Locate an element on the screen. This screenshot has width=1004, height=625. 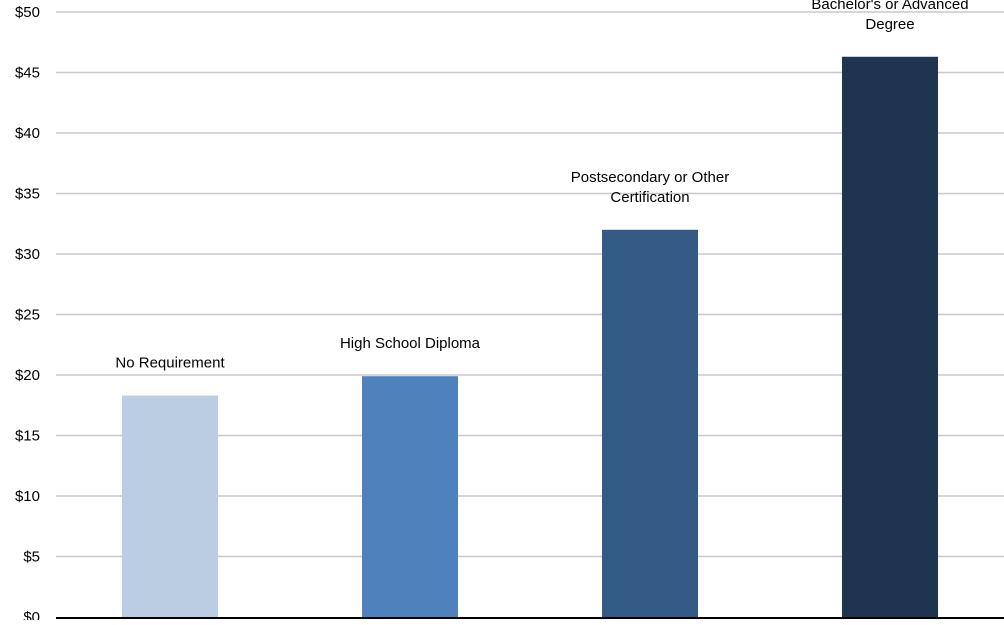
y-tick-label: $25 is located at coordinates (27, 315).